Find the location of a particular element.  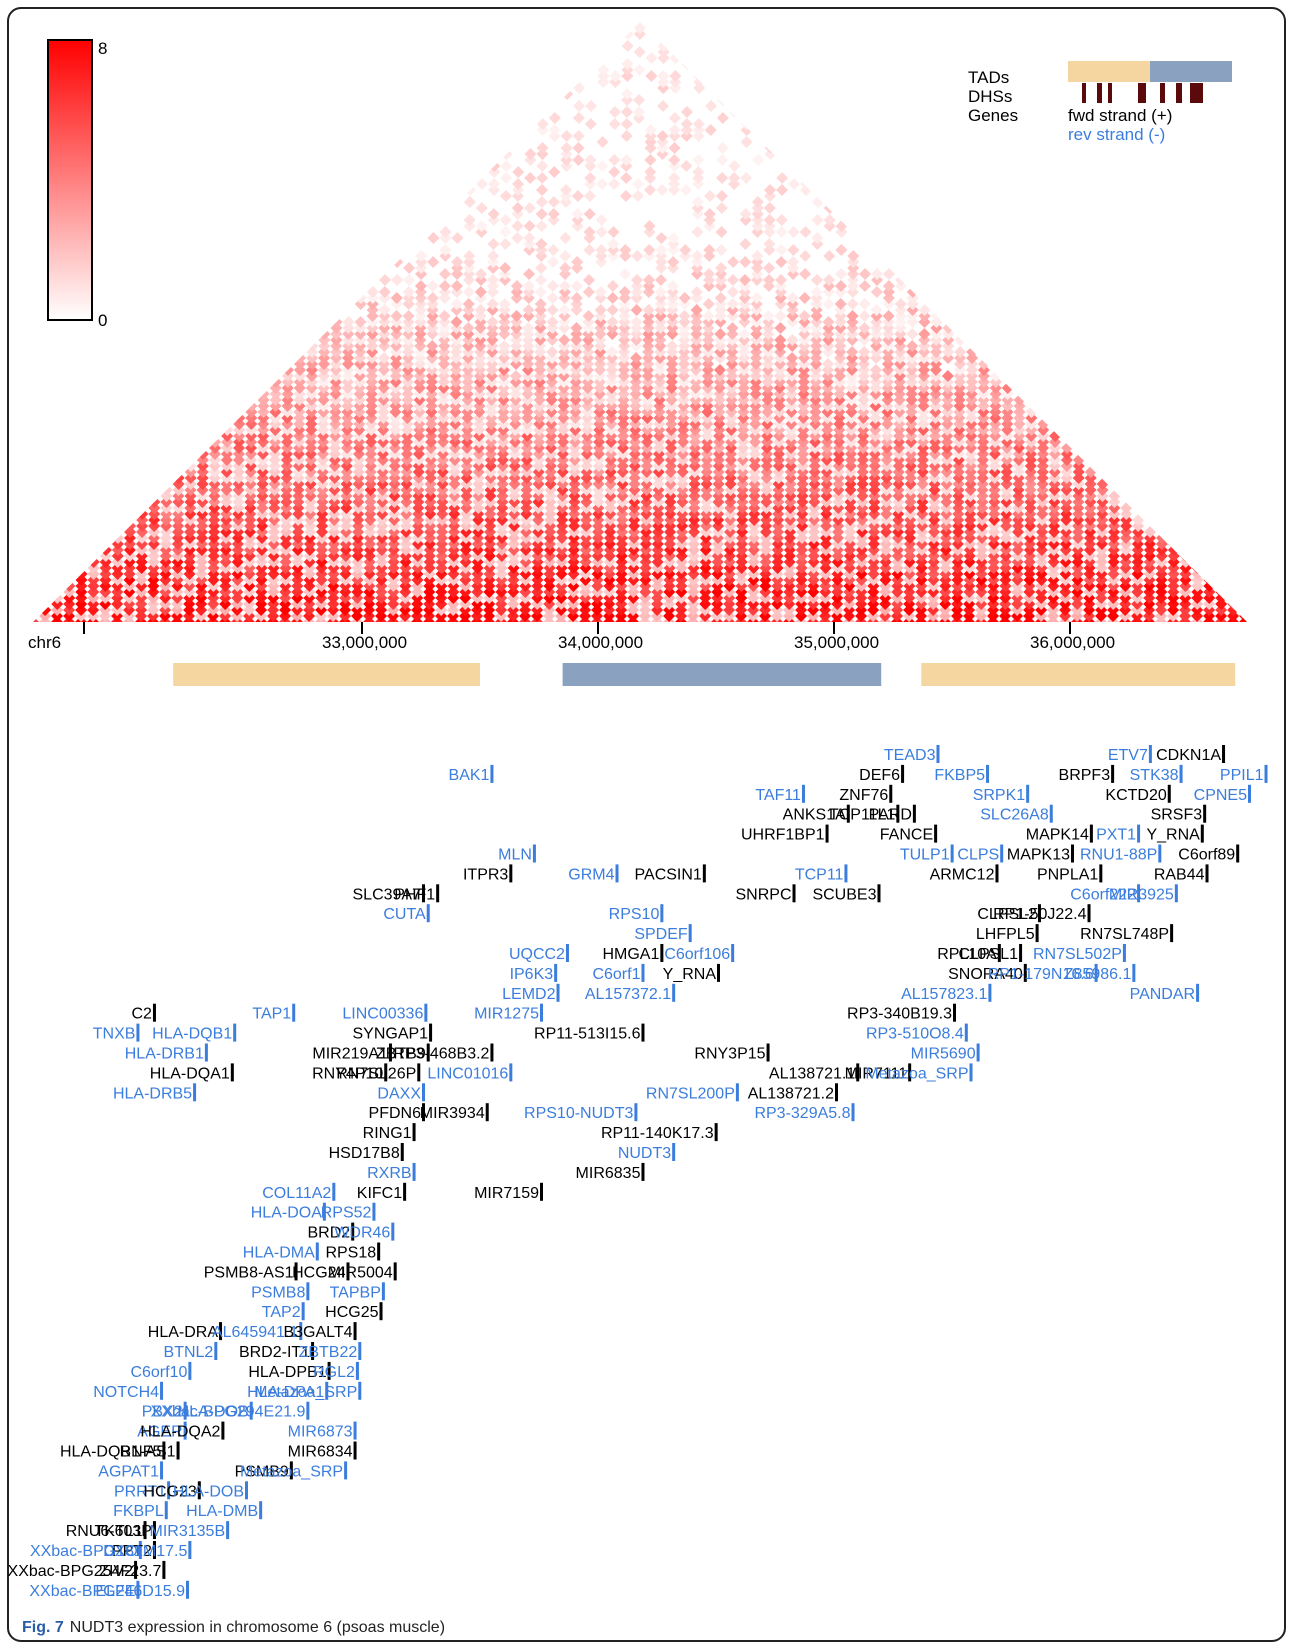

gene-label: MIR6835 is located at coordinates (608, 1173).